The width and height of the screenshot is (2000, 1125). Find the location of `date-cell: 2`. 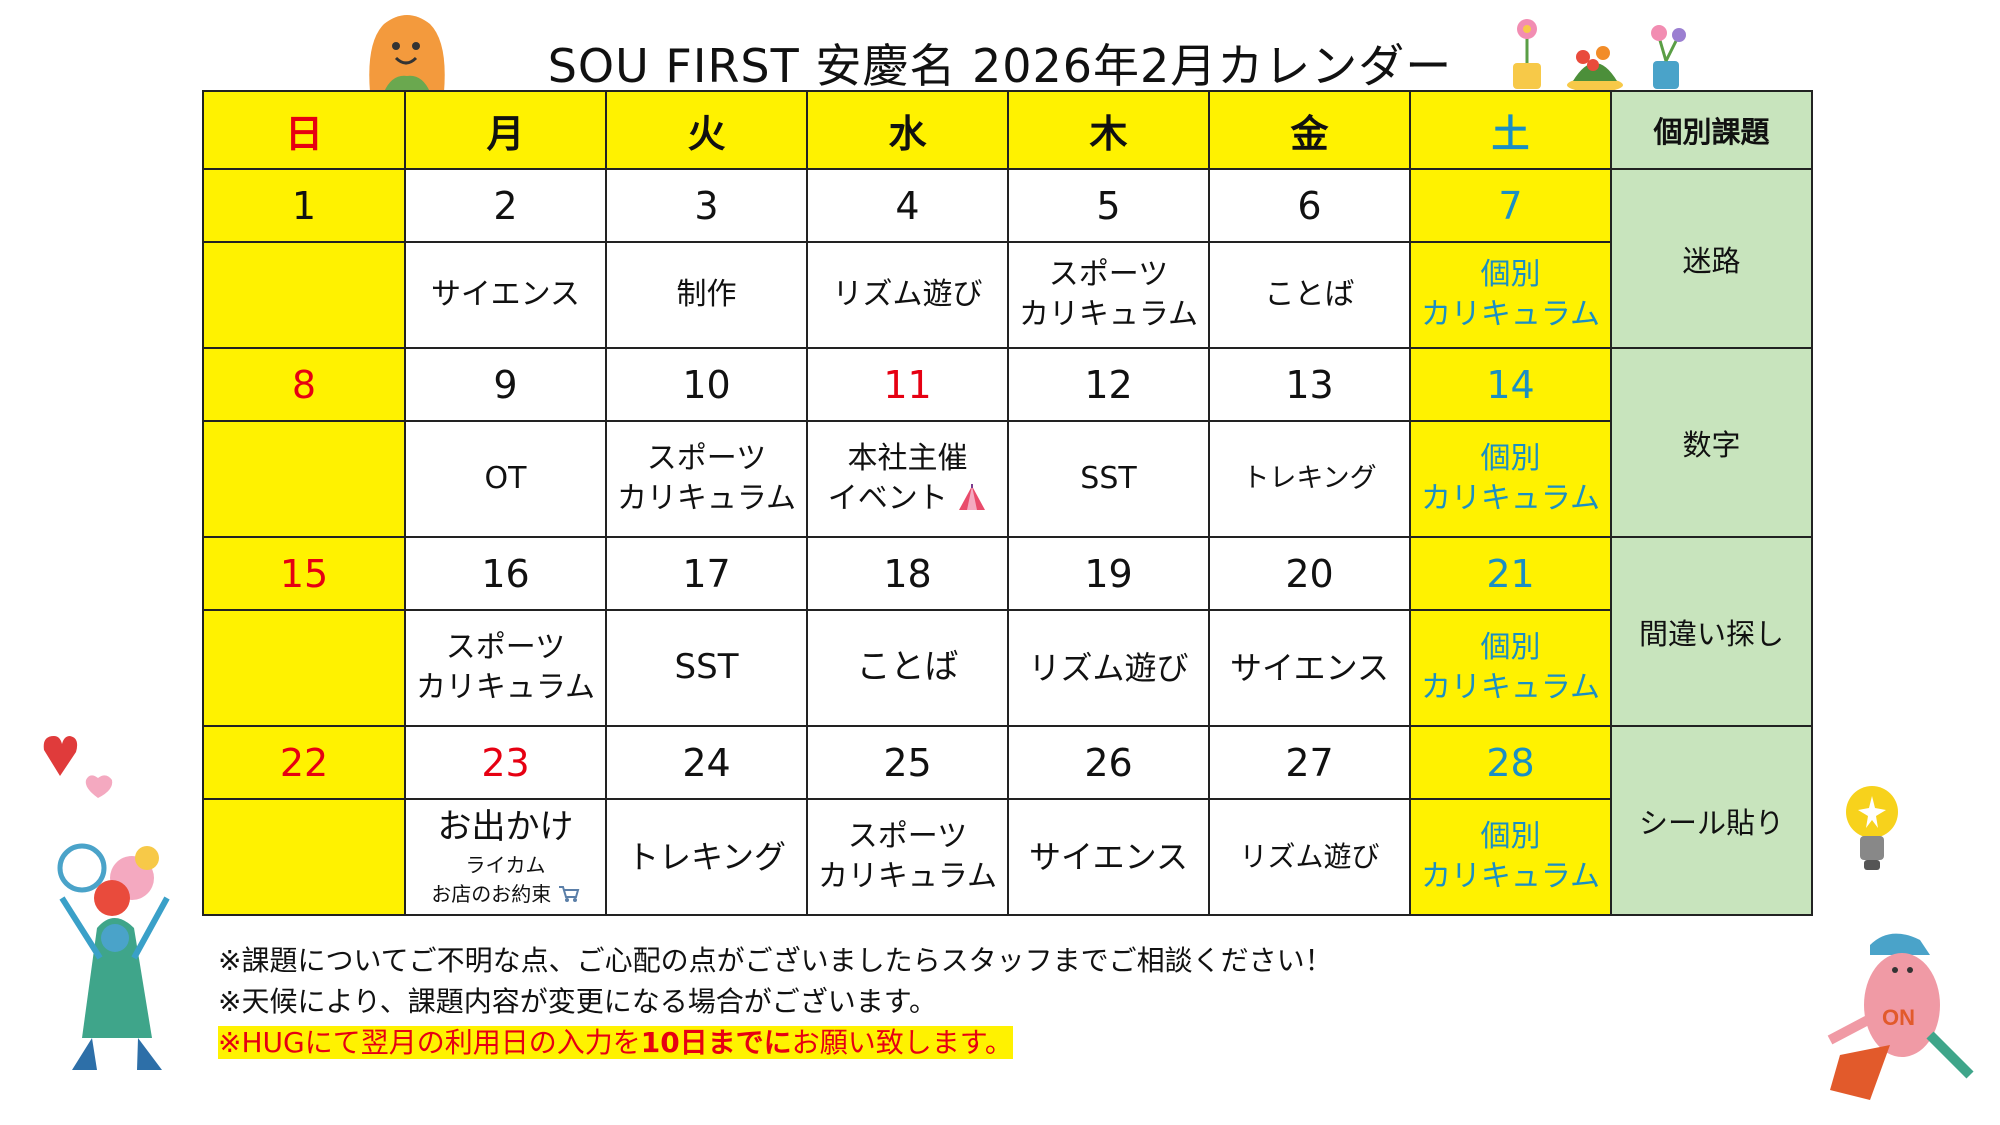

date-cell: 2 is located at coordinates (505, 205).